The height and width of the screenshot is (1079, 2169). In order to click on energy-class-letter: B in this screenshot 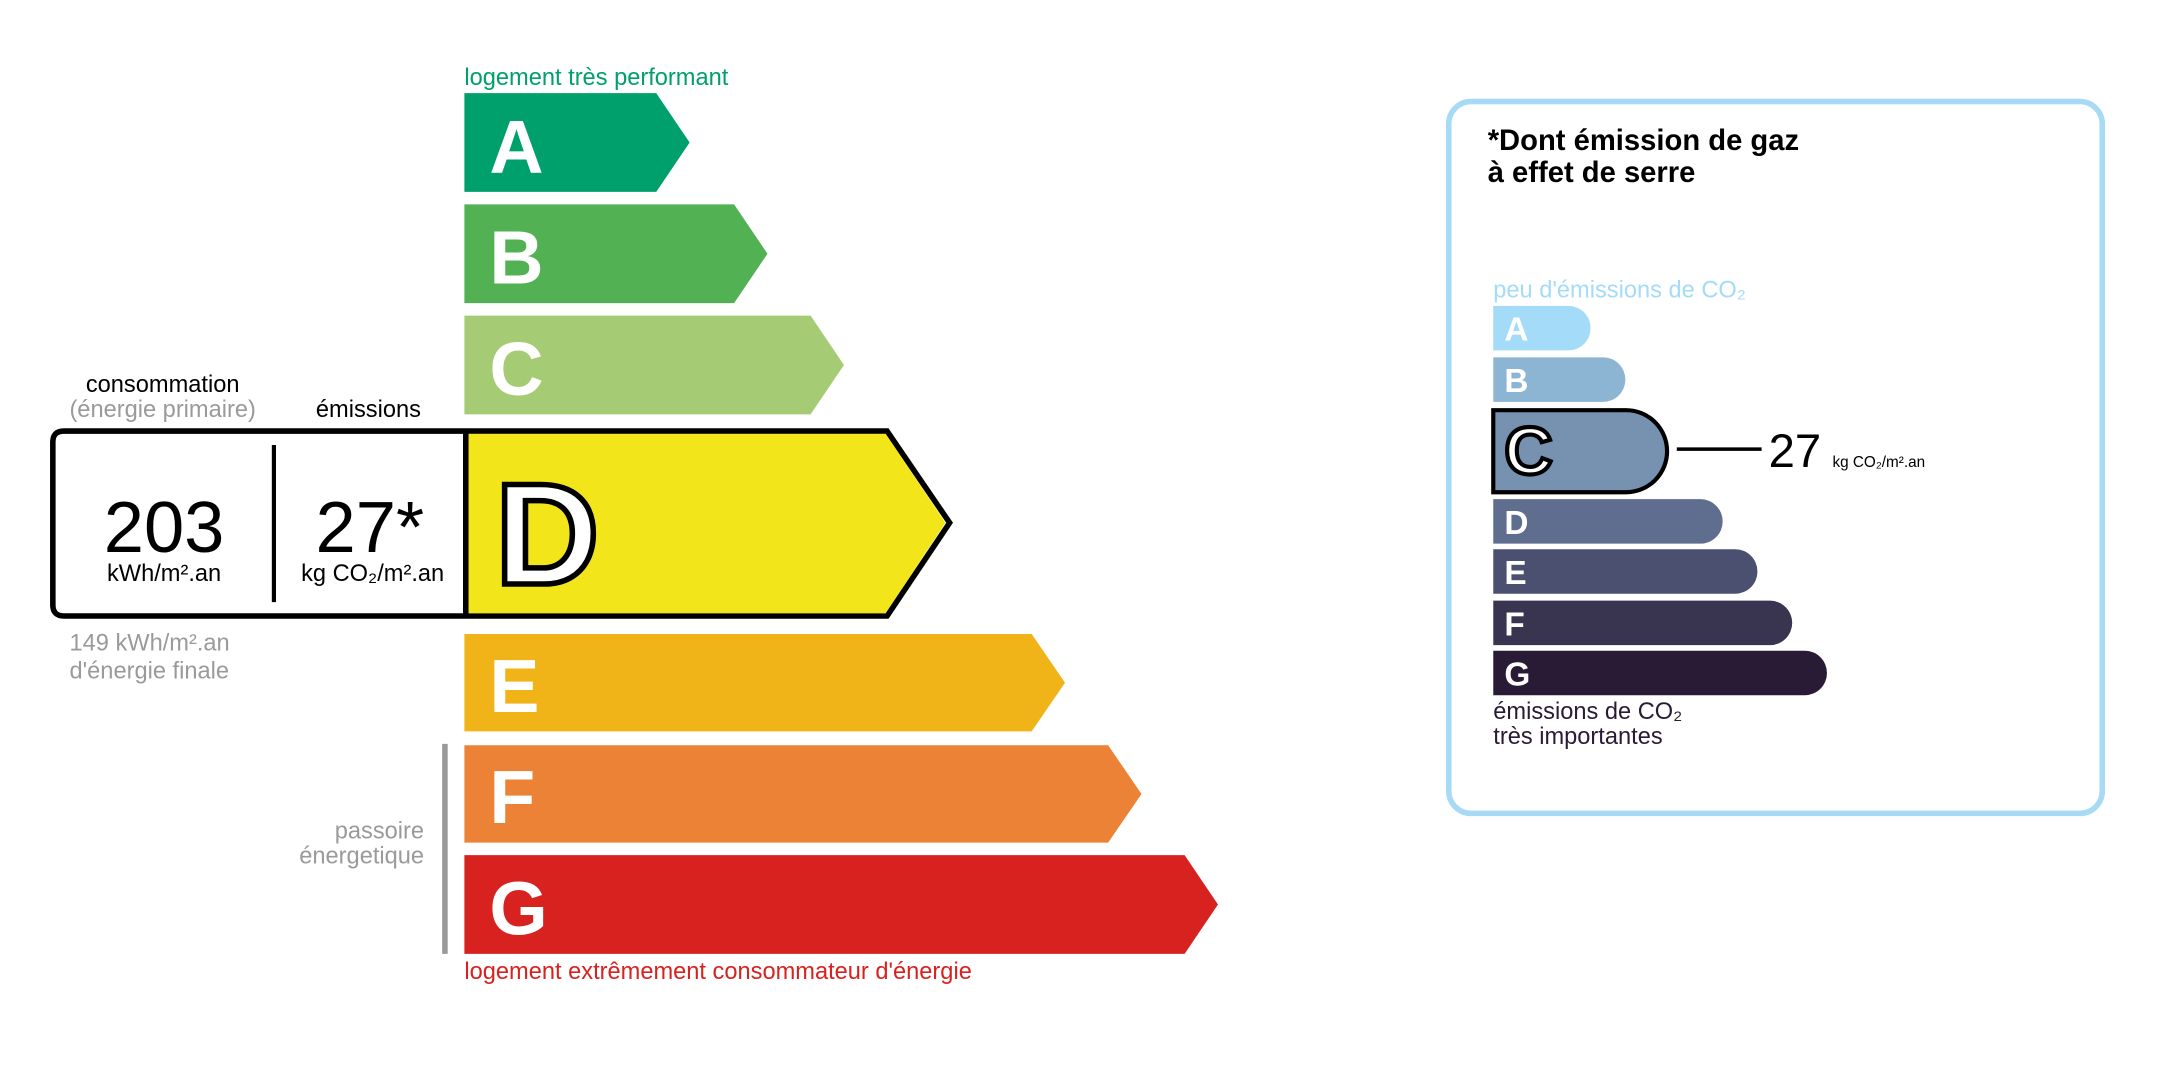, I will do `click(516, 258)`.